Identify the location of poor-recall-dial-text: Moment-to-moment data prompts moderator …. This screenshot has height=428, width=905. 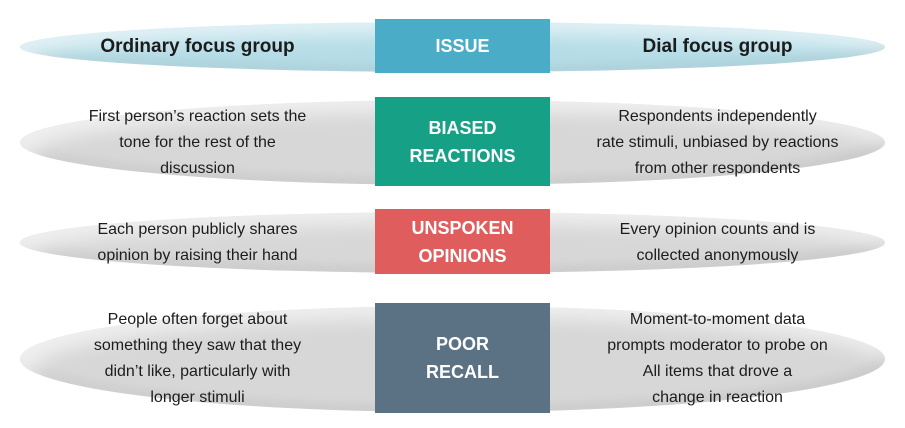
(717, 358).